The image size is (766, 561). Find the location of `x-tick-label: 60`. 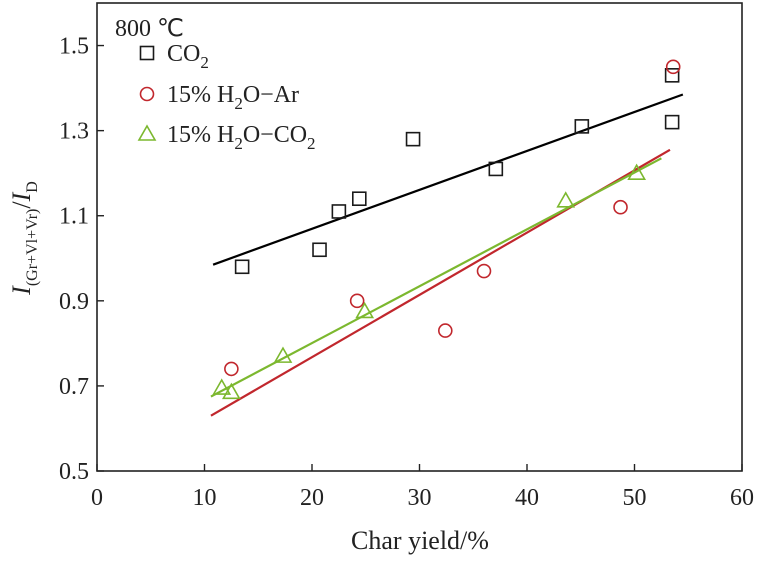

x-tick-label: 60 is located at coordinates (742, 498).